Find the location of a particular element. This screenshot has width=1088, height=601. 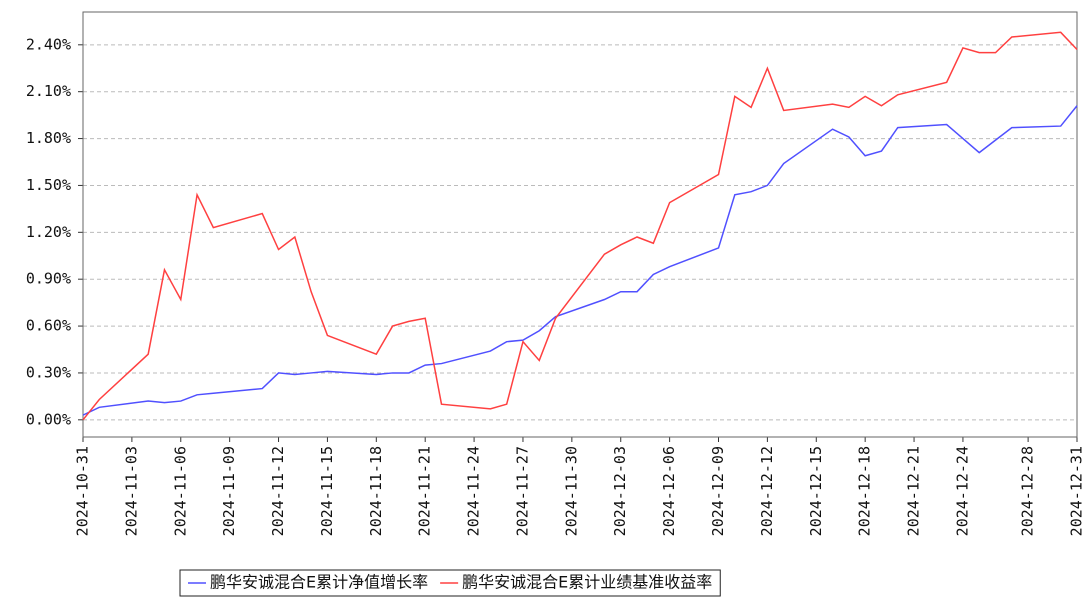

y-tick-label: 1.20% is located at coordinates (48, 232).